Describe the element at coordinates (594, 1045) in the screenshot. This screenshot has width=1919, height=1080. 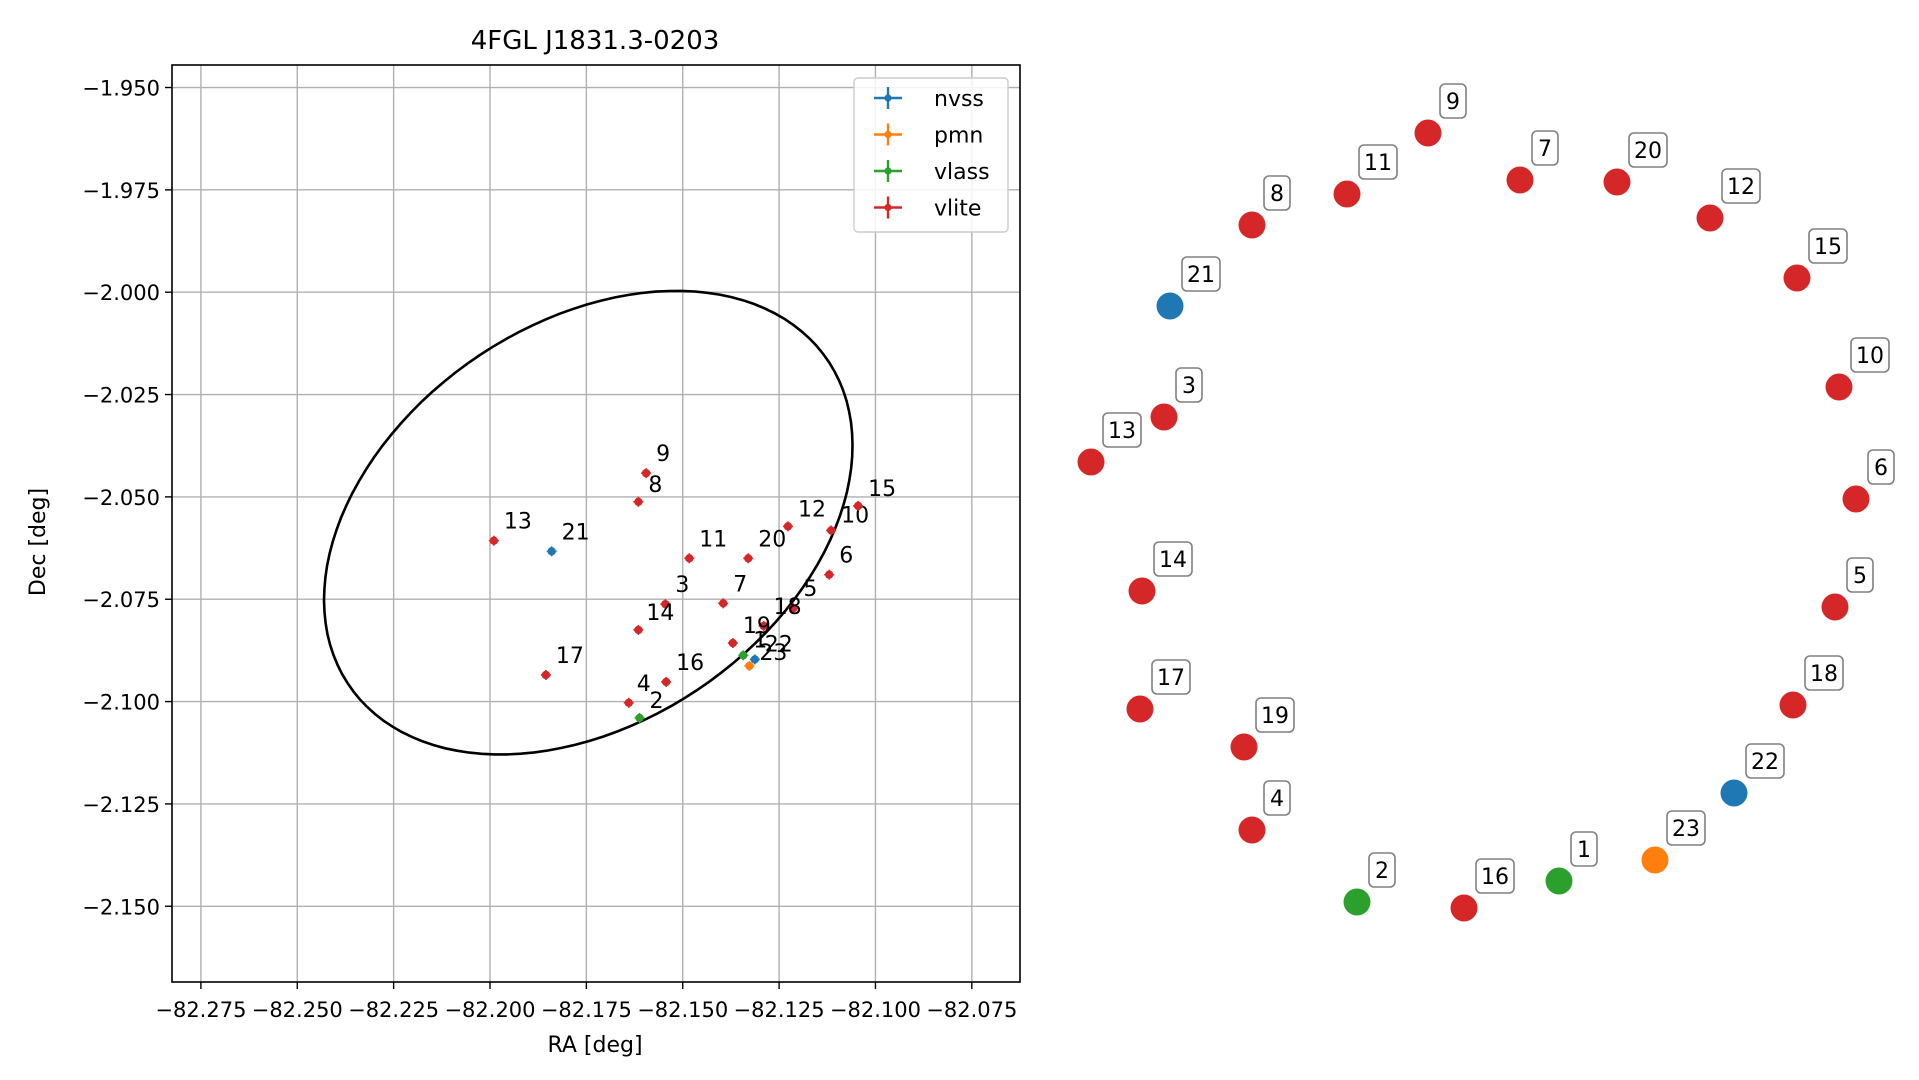
I see `x-axis-label: RA [deg]` at that location.